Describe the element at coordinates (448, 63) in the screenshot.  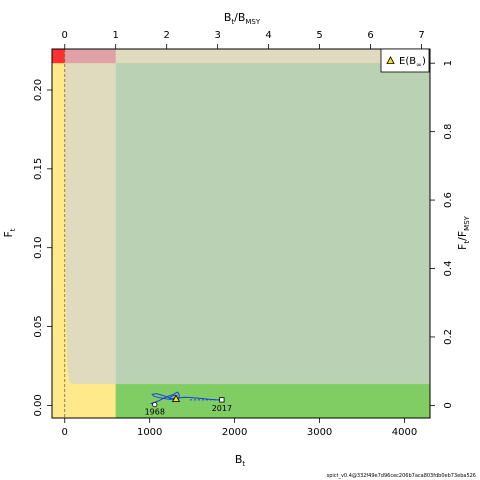
I see `right-tick-label-5: 1` at that location.